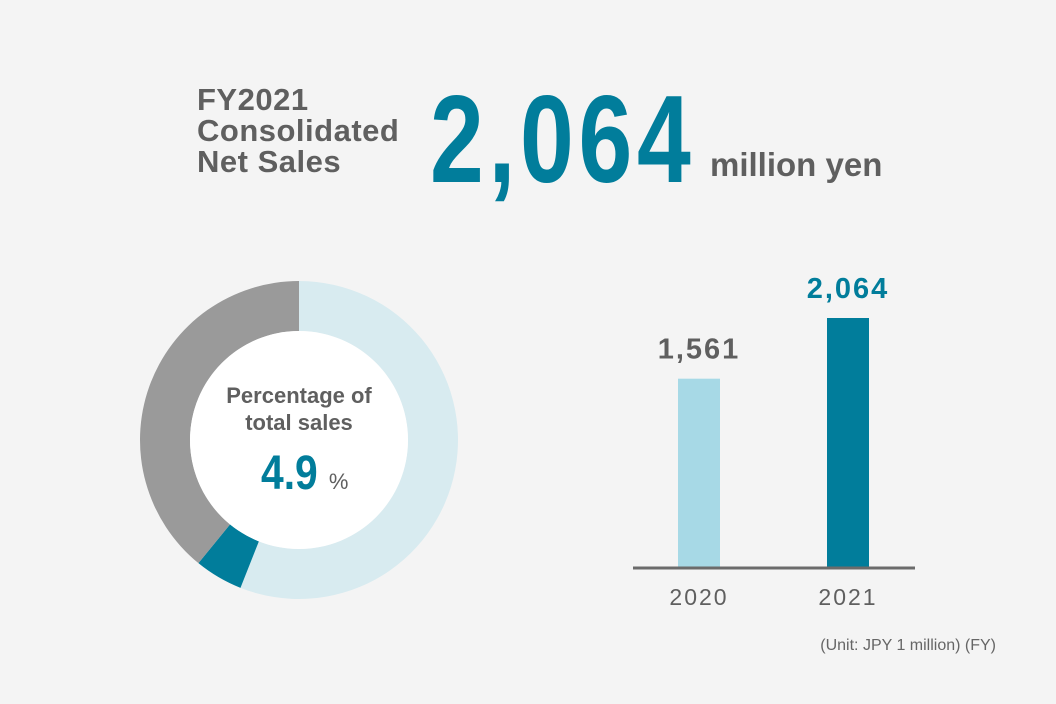 The image size is (1056, 704). What do you see at coordinates (848, 442) in the screenshot?
I see `bar-2021` at bounding box center [848, 442].